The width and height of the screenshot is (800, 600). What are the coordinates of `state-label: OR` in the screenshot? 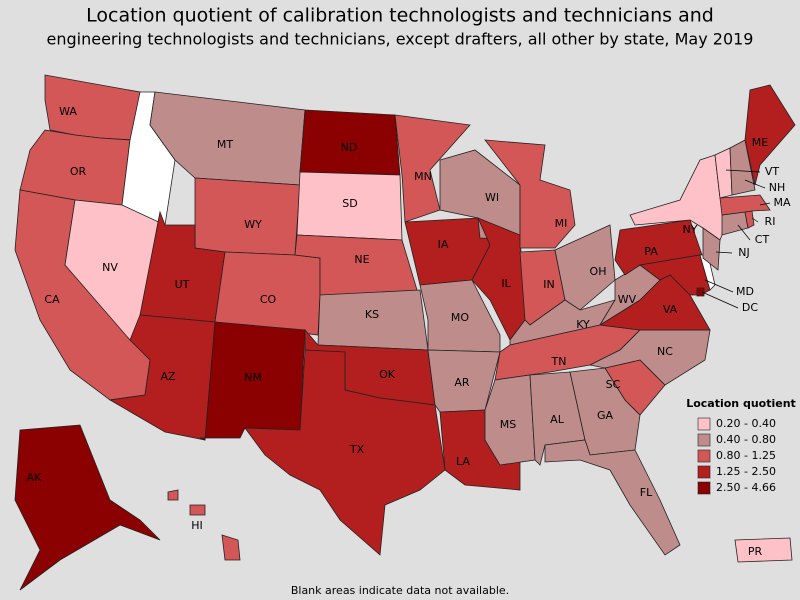 It's located at (78, 171).